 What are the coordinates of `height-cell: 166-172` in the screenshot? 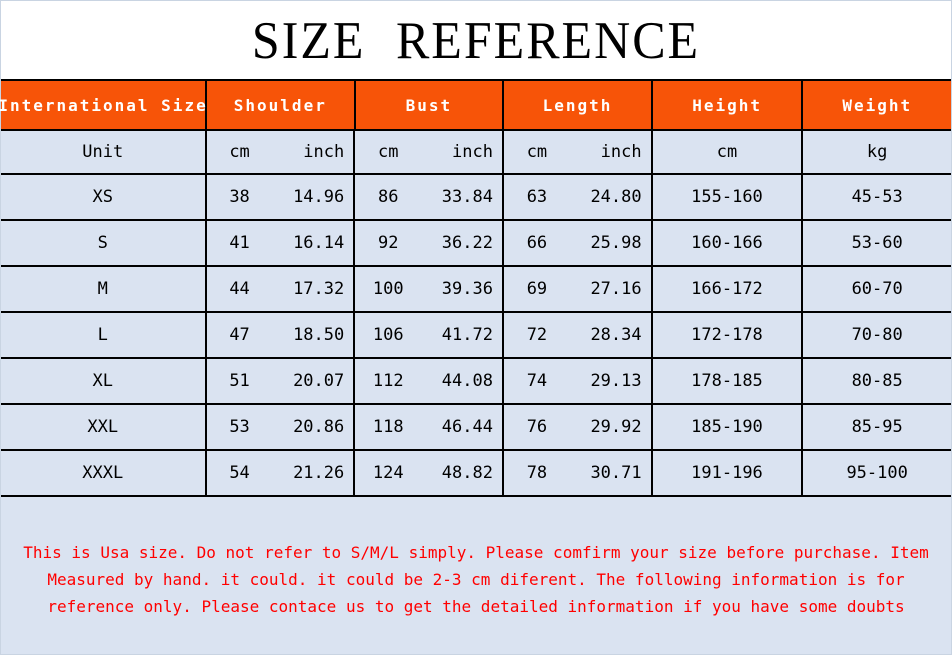 It's located at (728, 289).